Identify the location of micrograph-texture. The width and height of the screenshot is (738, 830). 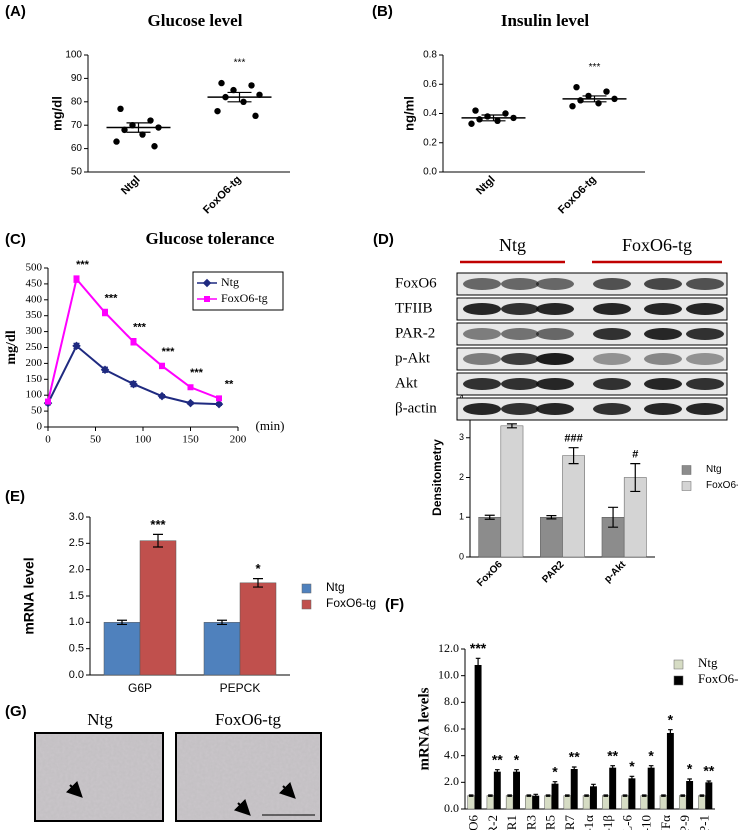
(99, 777).